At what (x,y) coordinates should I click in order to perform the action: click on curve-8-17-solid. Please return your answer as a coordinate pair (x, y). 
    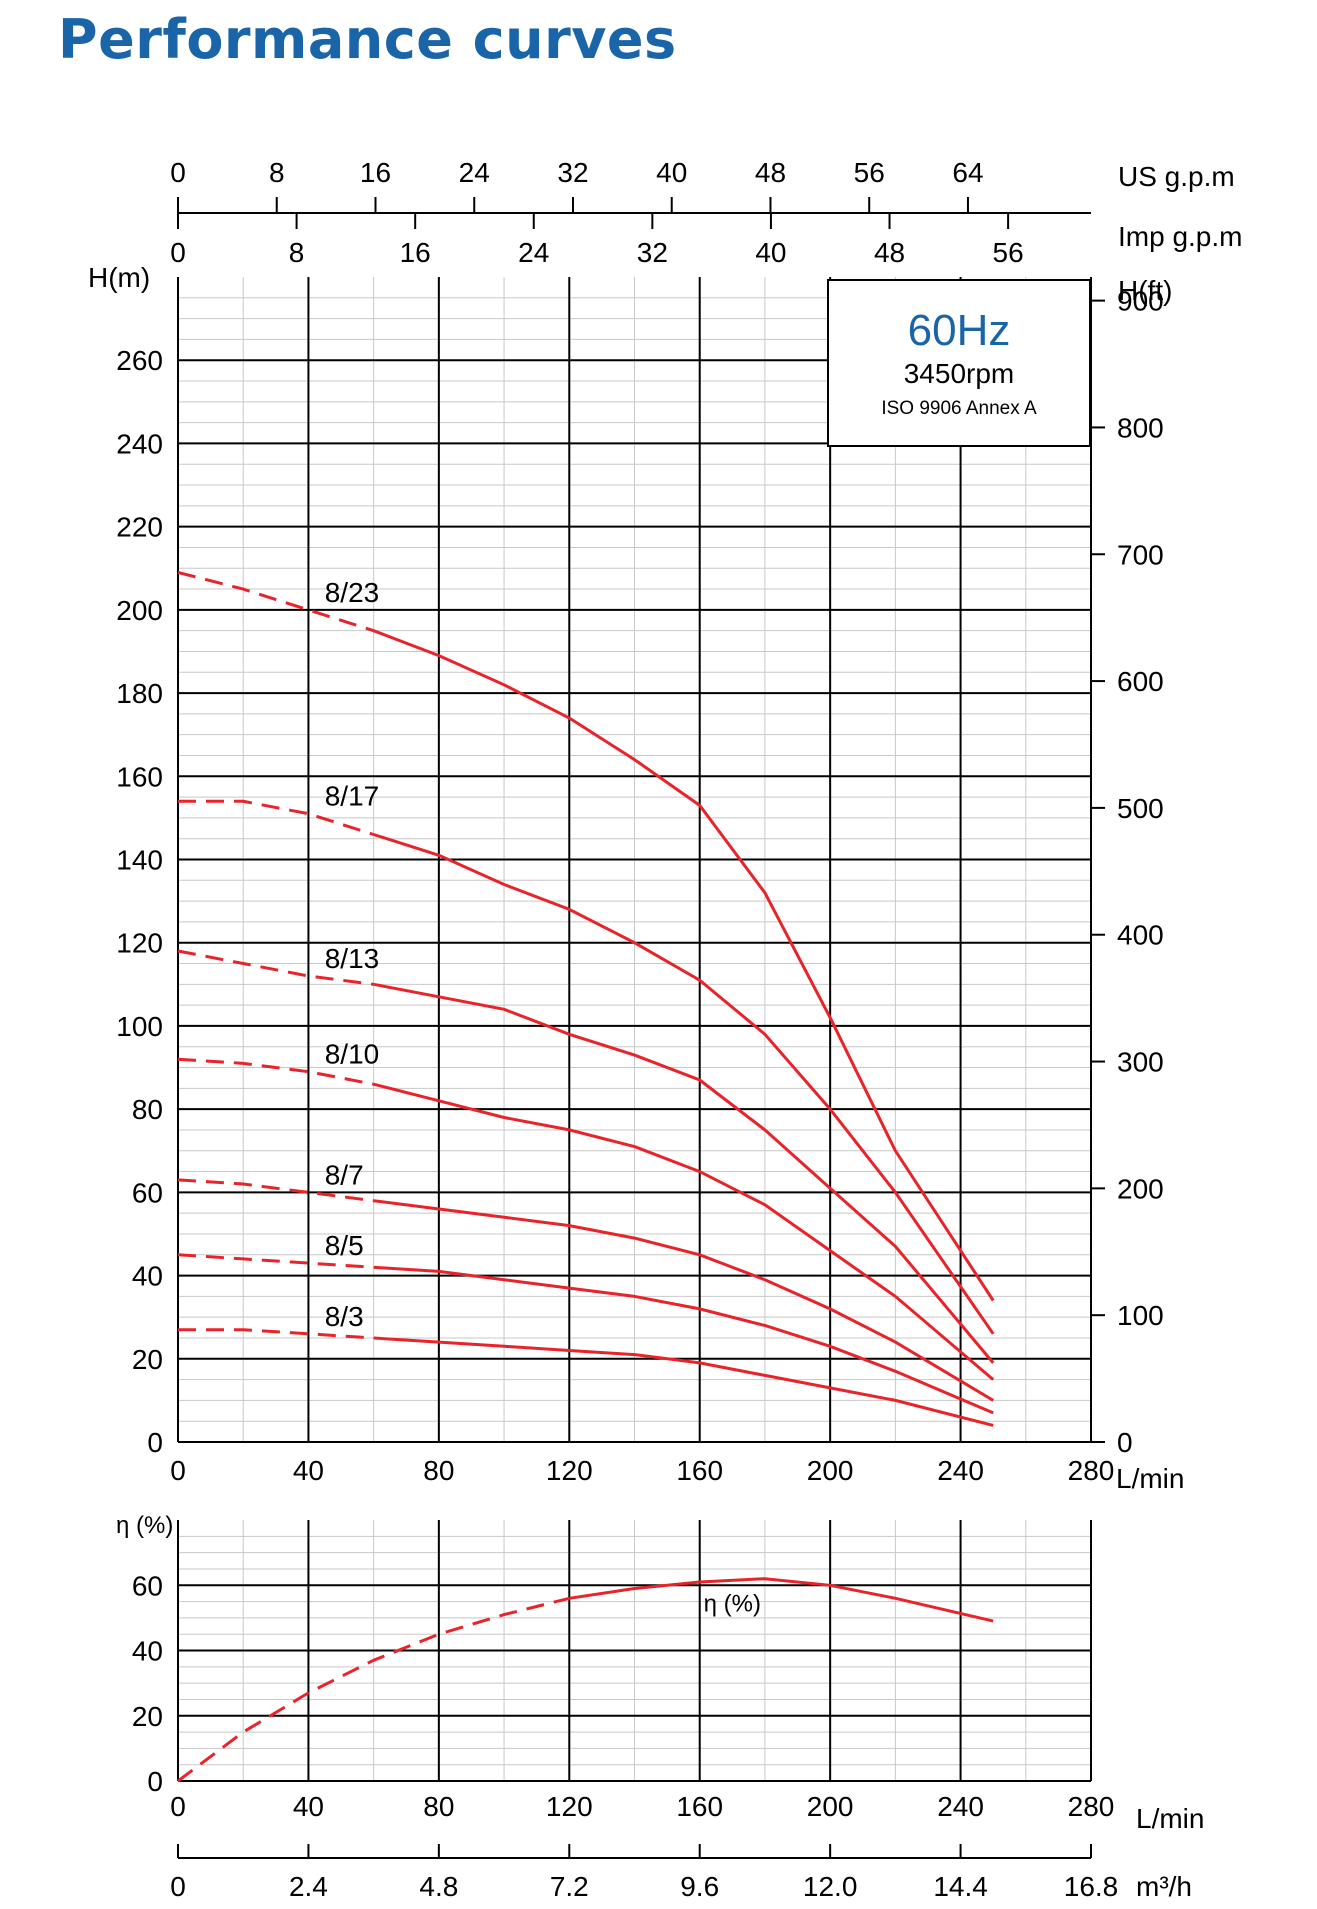
    Looking at the image, I should click on (684, 1084).